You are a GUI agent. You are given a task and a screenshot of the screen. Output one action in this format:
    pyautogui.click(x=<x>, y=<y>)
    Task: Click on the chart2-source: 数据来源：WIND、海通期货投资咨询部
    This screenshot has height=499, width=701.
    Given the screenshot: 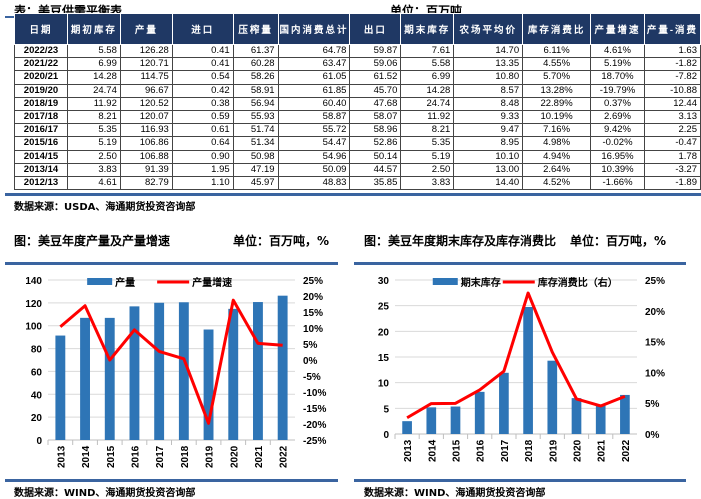 What is the action you would take?
    pyautogui.click(x=455, y=493)
    